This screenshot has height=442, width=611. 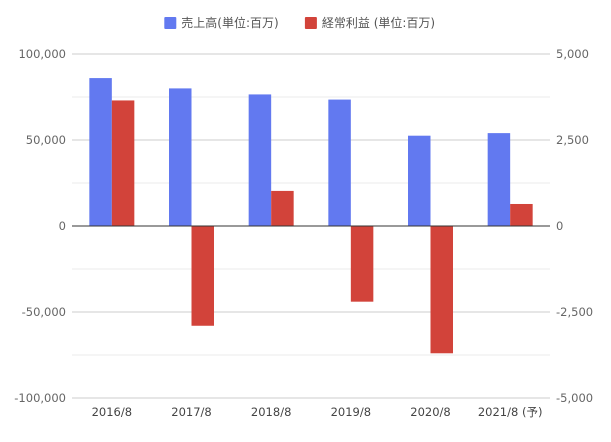 I want to click on right-tick-label: 0, so click(x=559, y=226).